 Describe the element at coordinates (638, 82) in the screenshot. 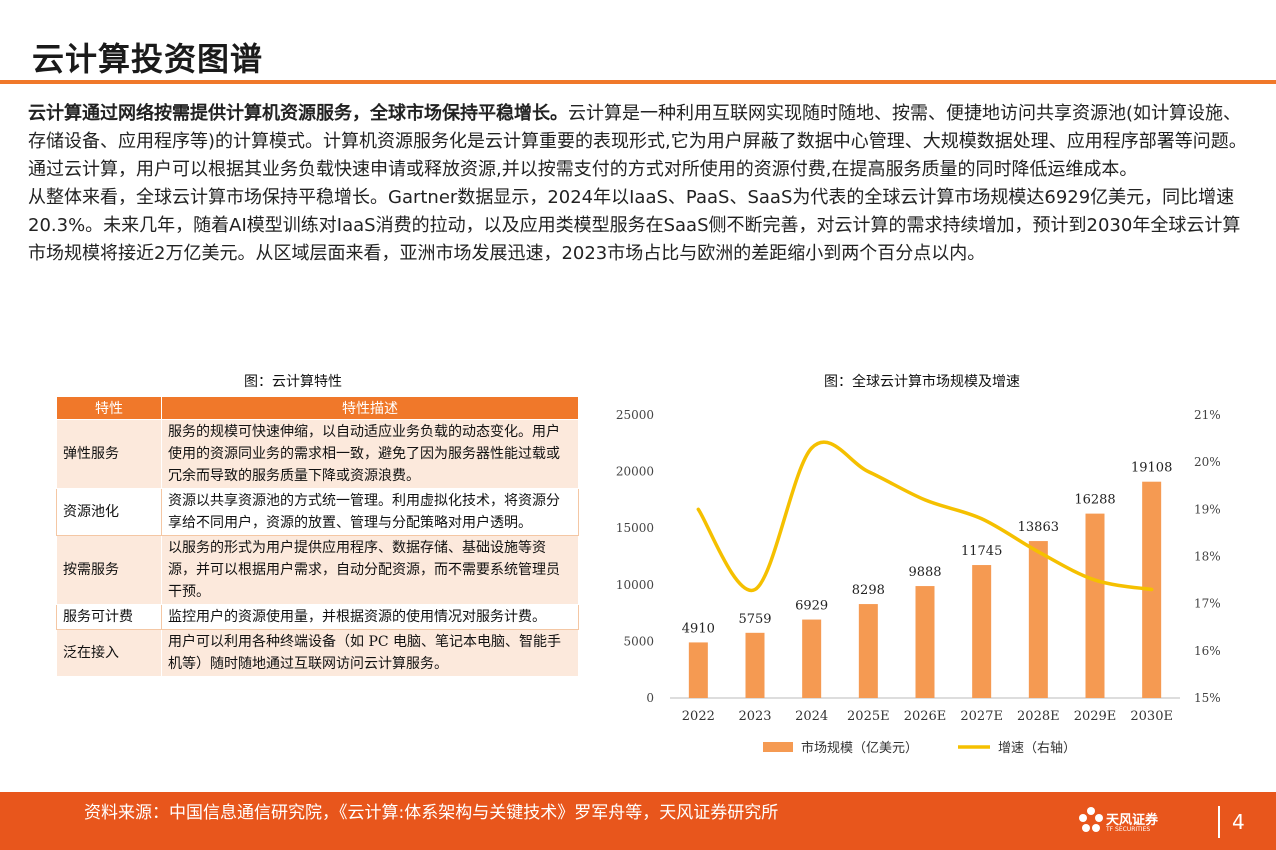

I see `title-divider` at that location.